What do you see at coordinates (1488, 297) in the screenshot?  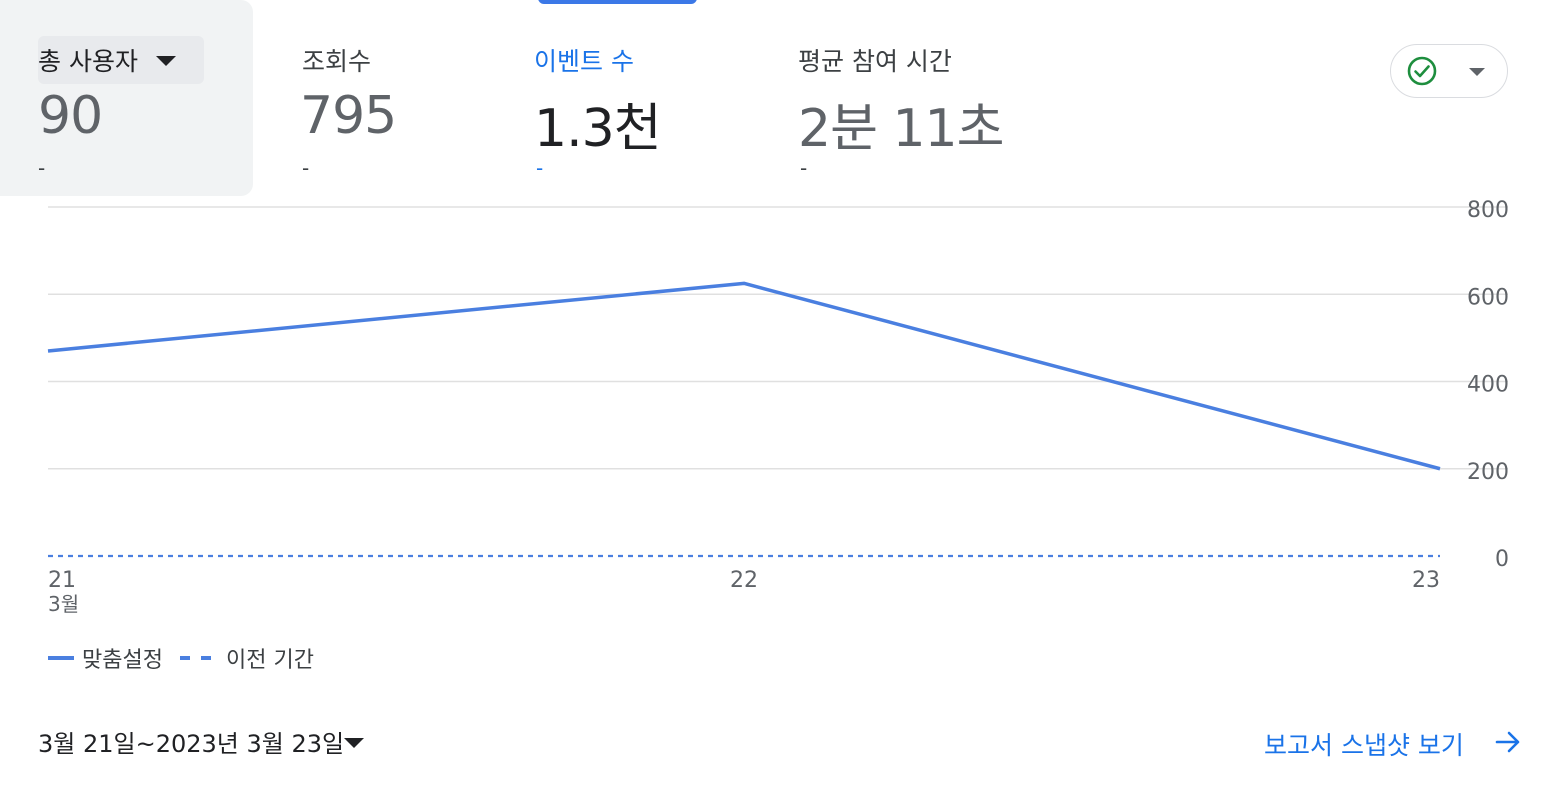 I see `y-tick-label: 600` at bounding box center [1488, 297].